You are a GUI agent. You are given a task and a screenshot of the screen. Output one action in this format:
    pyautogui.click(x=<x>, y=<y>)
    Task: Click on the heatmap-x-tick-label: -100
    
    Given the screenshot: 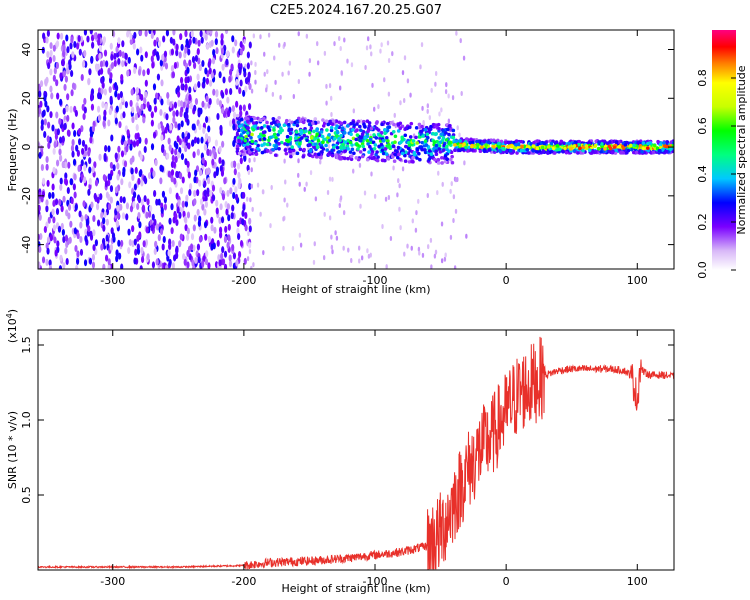 What is the action you would take?
    pyautogui.click(x=375, y=280)
    